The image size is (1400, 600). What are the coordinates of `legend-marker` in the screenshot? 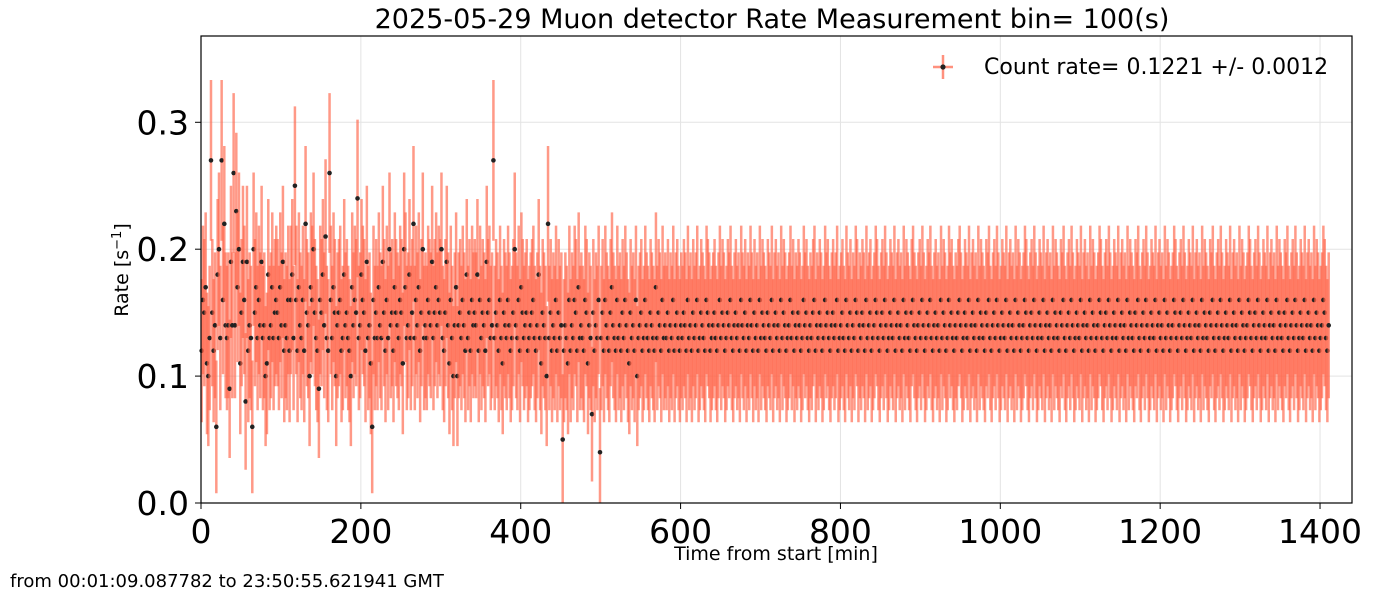 It's located at (943, 67).